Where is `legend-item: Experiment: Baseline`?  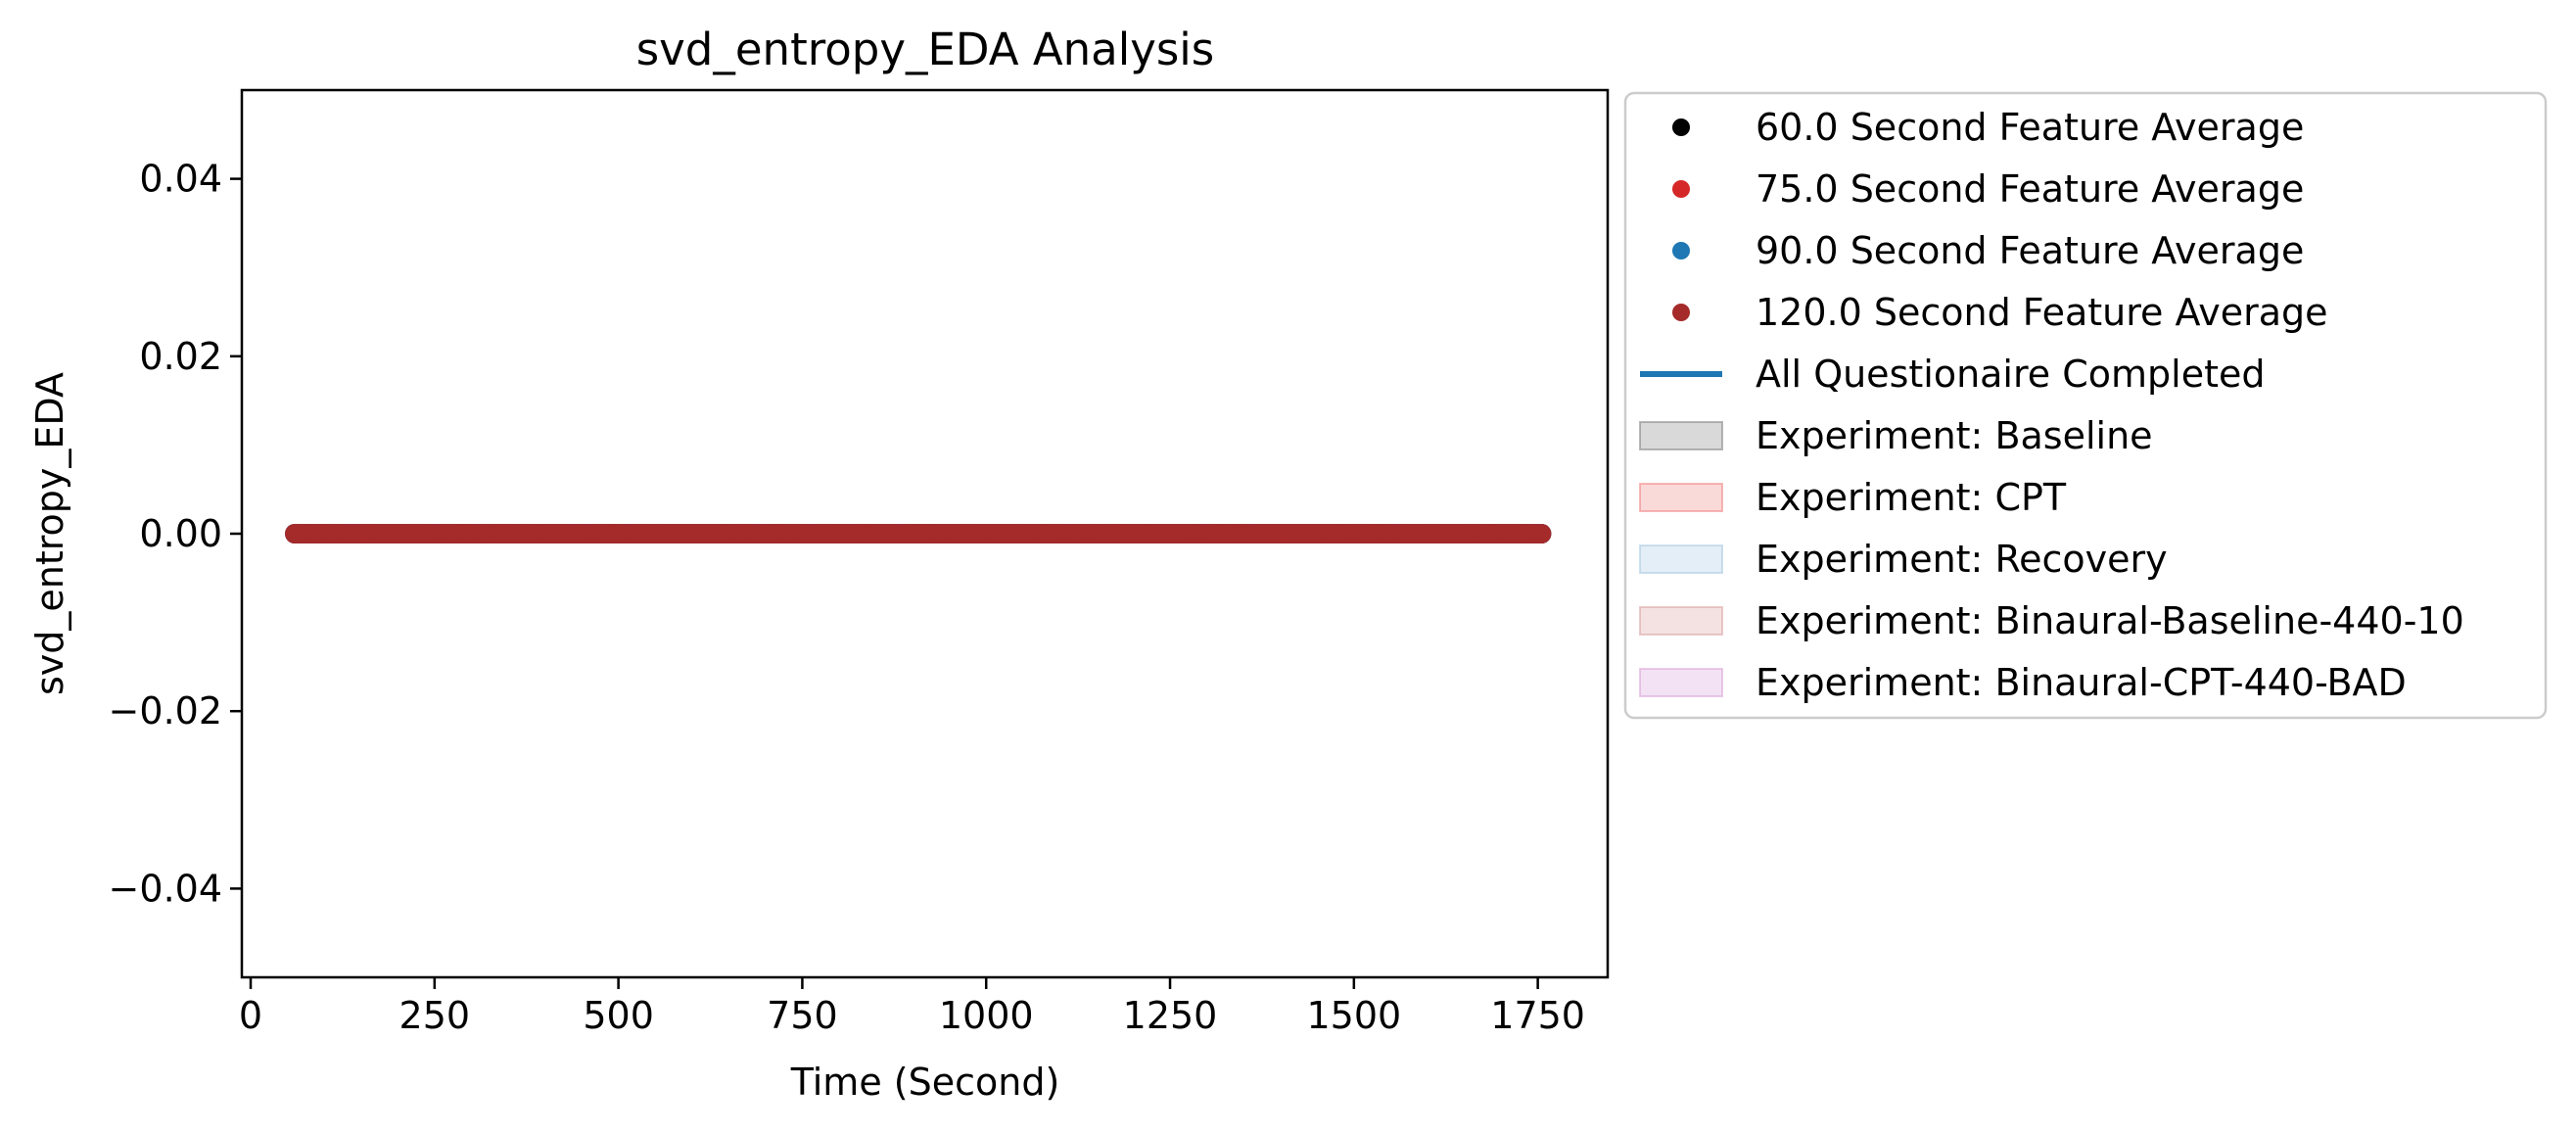
legend-item: Experiment: Baseline is located at coordinates (1896, 436).